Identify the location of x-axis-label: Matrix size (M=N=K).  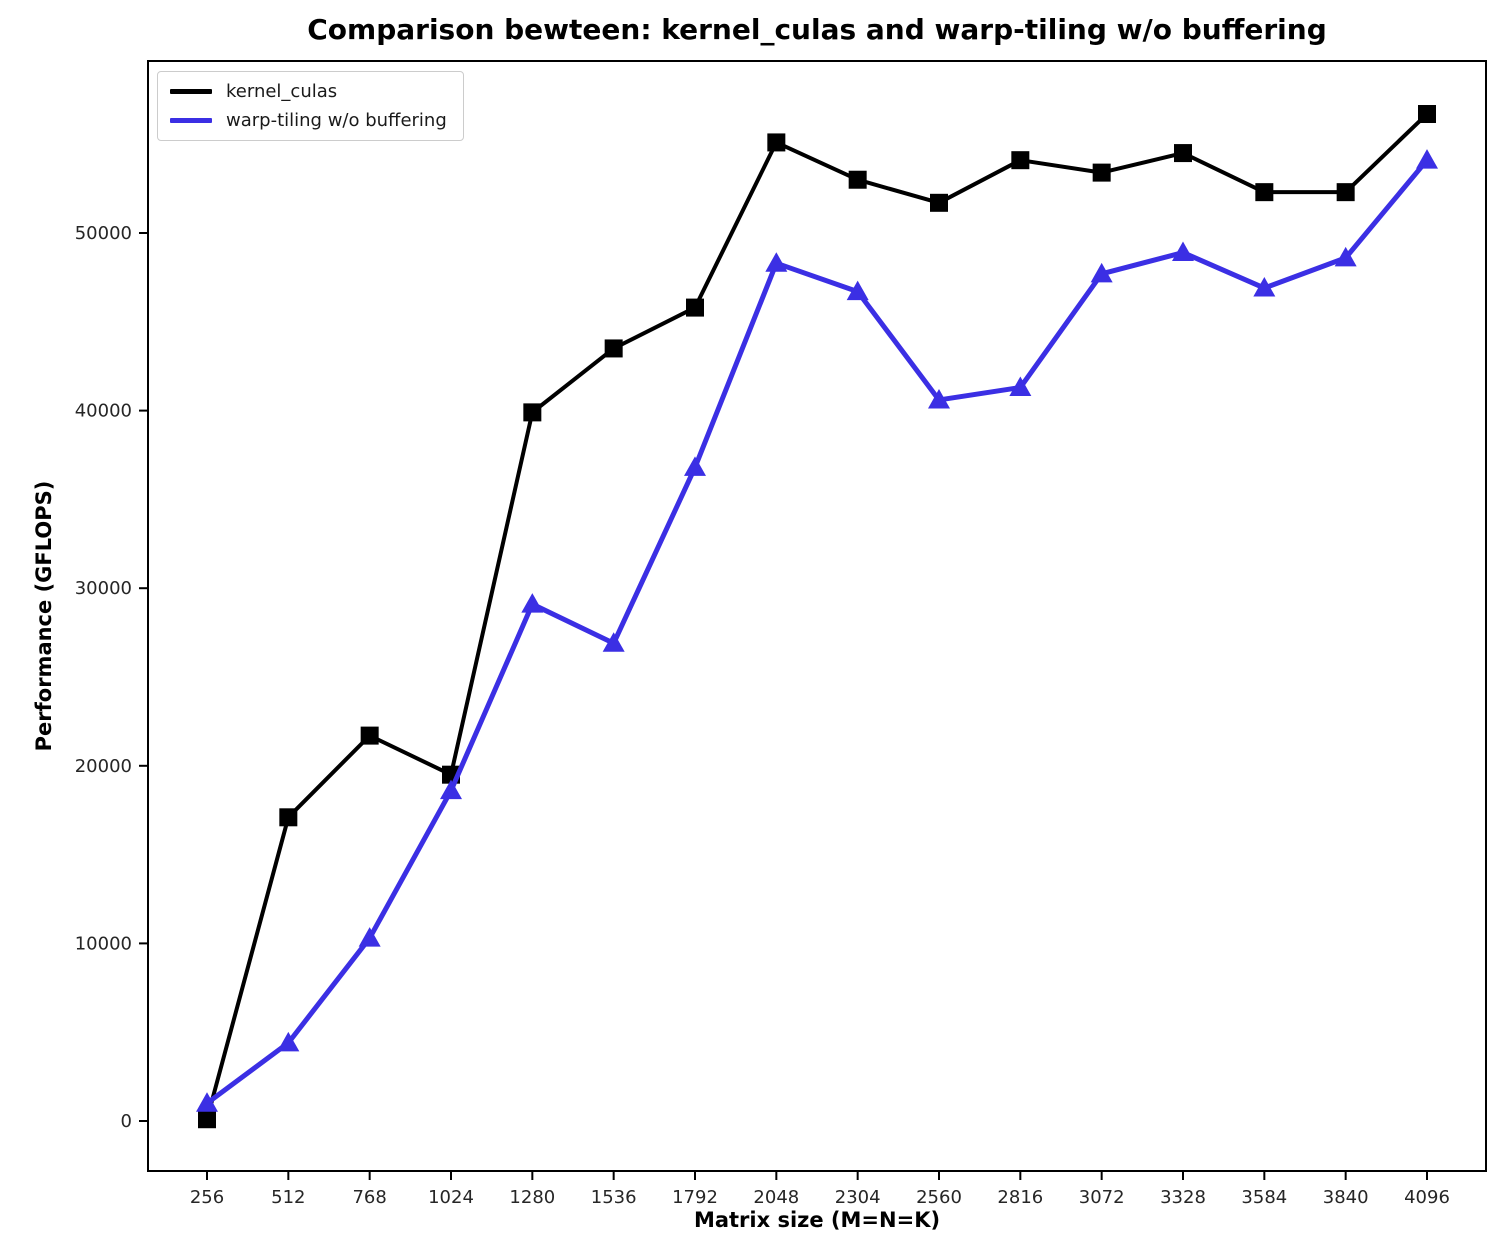
(817, 1220).